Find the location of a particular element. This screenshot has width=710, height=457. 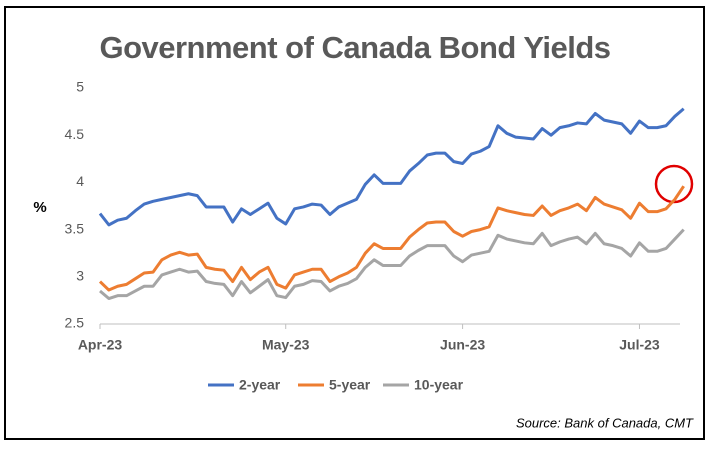

chart-title: Government of Canada Bond Yields is located at coordinates (354, 47).